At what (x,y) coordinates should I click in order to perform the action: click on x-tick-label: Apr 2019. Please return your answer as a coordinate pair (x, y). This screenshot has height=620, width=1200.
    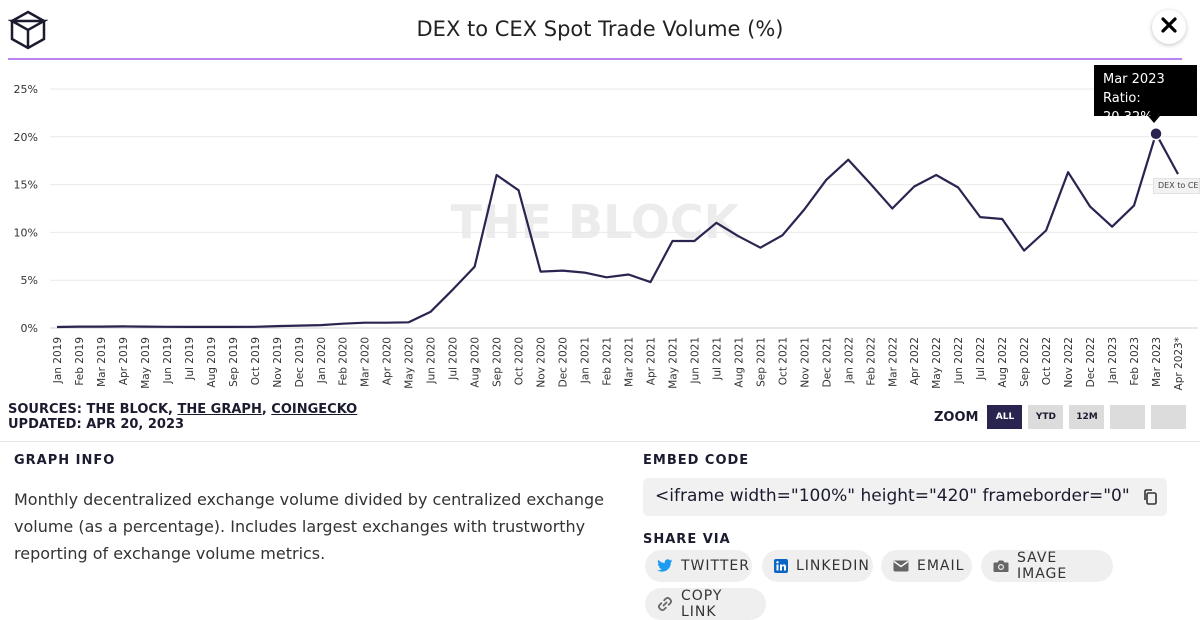
    Looking at the image, I should click on (124, 361).